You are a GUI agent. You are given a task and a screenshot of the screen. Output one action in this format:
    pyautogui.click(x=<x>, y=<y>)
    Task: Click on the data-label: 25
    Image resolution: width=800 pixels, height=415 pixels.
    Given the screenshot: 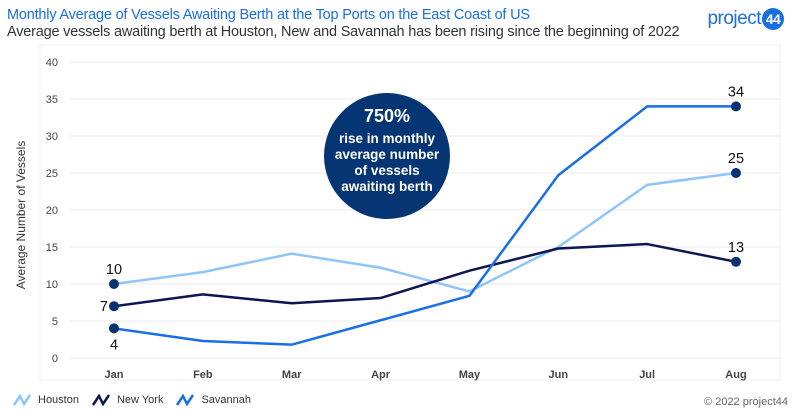 What is the action you would take?
    pyautogui.click(x=736, y=159)
    